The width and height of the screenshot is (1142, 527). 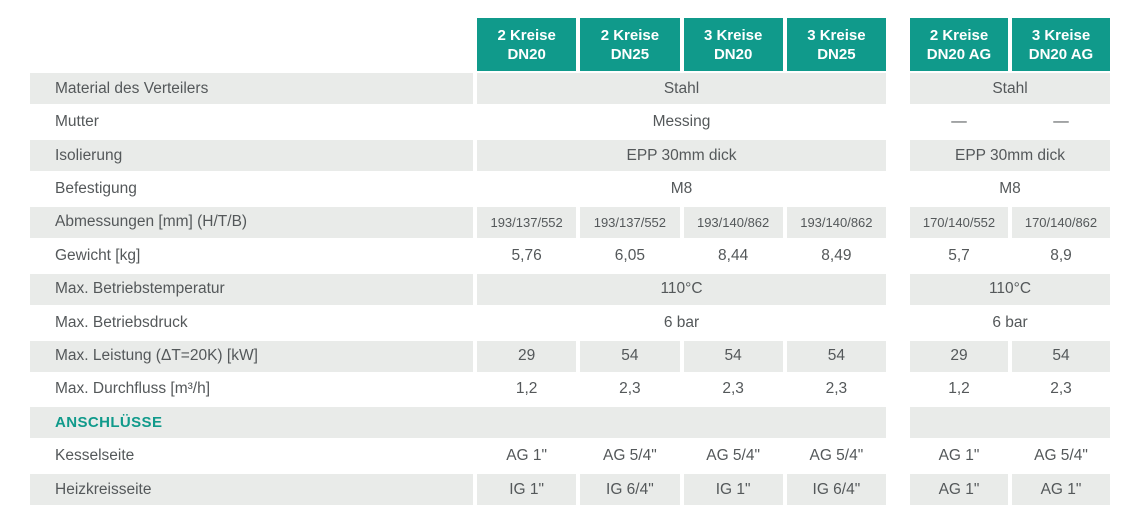 What do you see at coordinates (526, 255) in the screenshot?
I see `value-cell: 5,76` at bounding box center [526, 255].